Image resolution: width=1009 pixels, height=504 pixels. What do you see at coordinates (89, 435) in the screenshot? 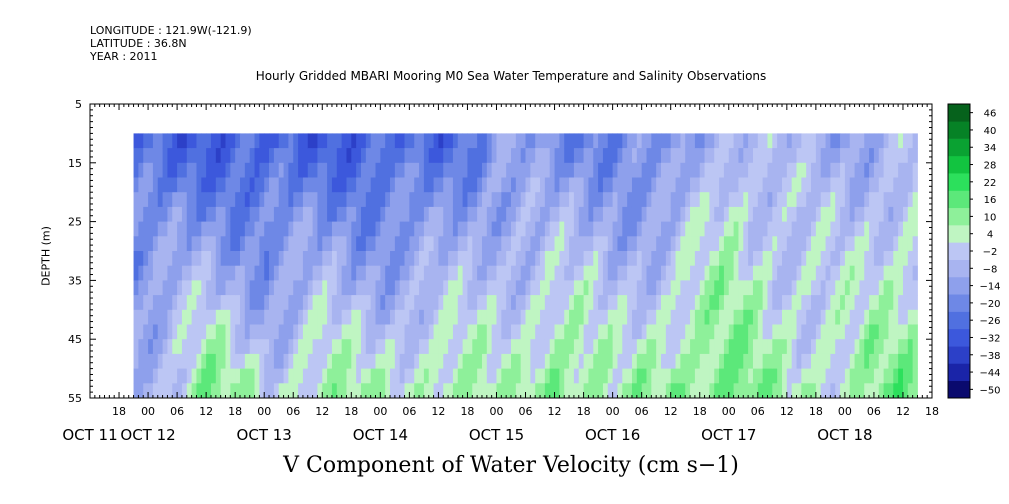
I see `x-day-label: OCT 11` at bounding box center [89, 435].